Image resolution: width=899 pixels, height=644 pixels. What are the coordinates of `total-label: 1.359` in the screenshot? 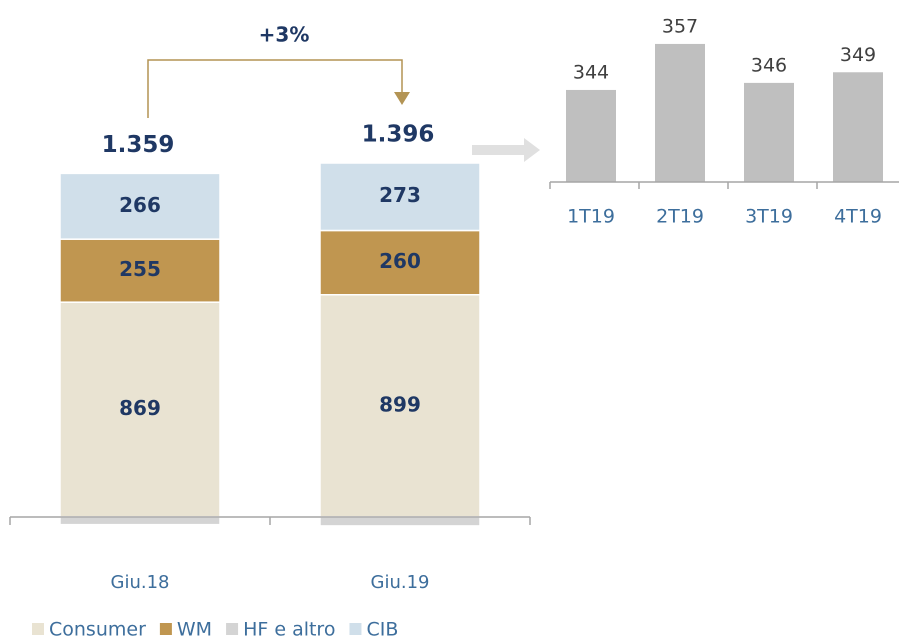 It's located at (138, 145).